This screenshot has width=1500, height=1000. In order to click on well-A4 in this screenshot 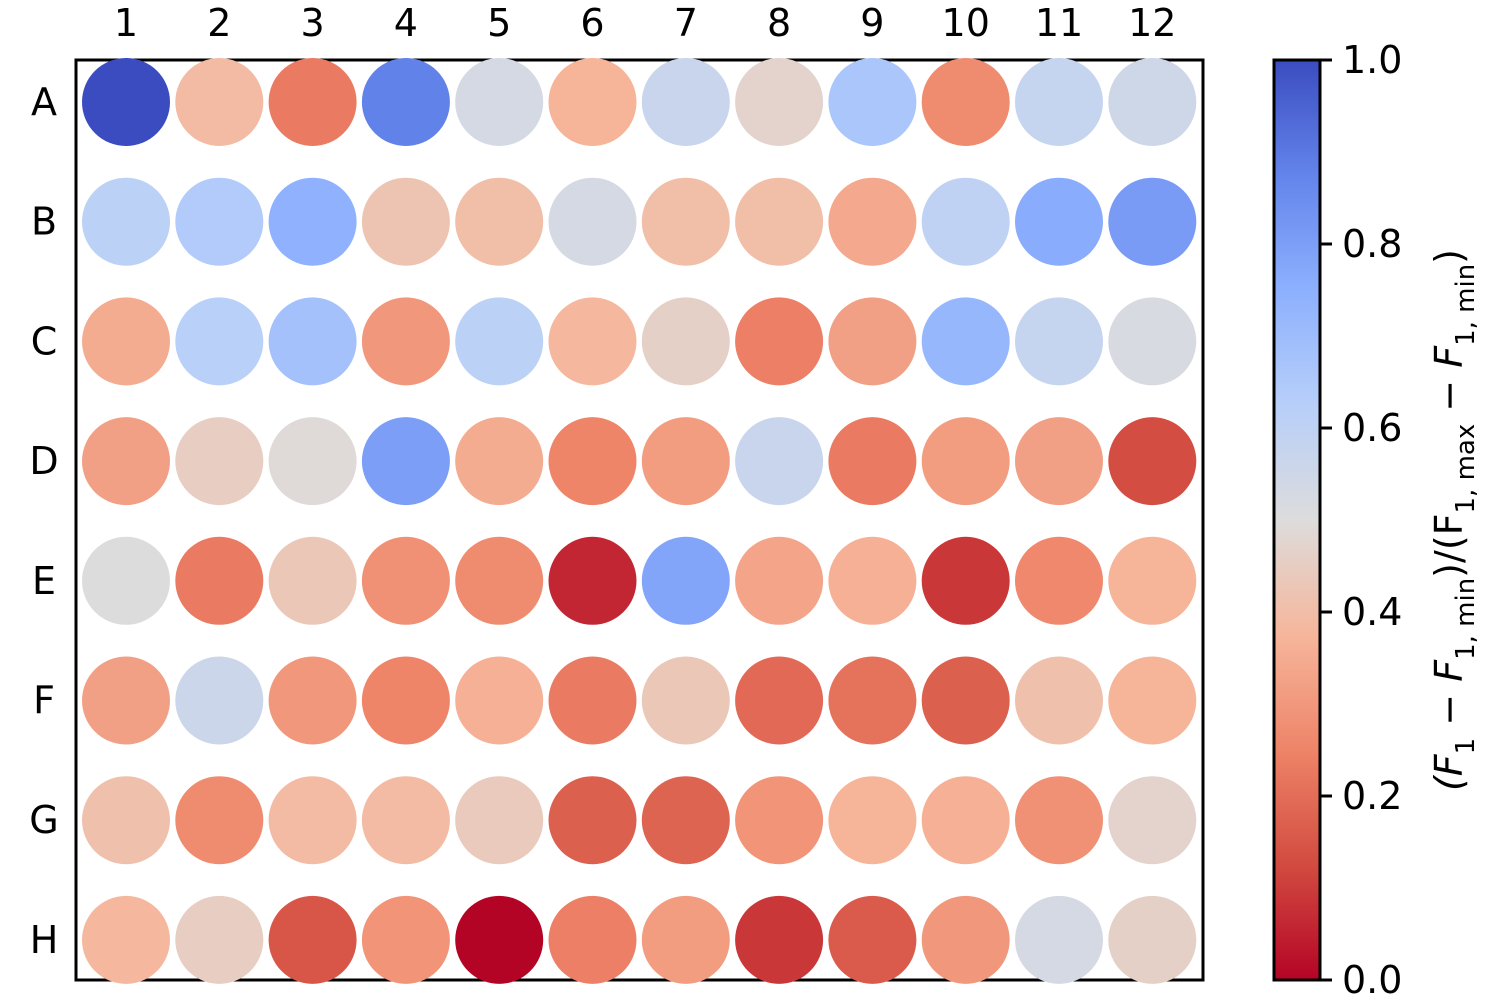, I will do `click(405, 102)`.